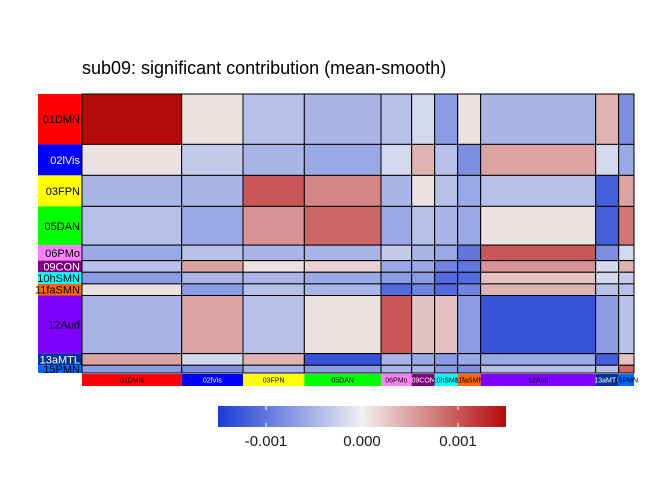  What do you see at coordinates (132, 266) in the screenshot?
I see `cell-09con-01dmn` at bounding box center [132, 266].